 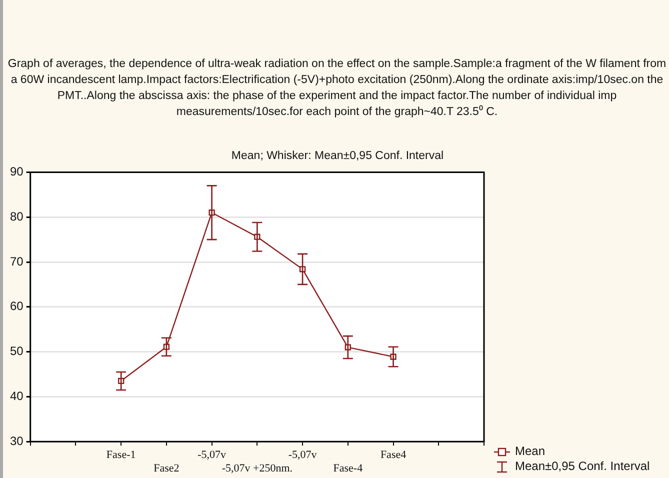 I want to click on y-tick-label: 80, so click(x=17, y=216).